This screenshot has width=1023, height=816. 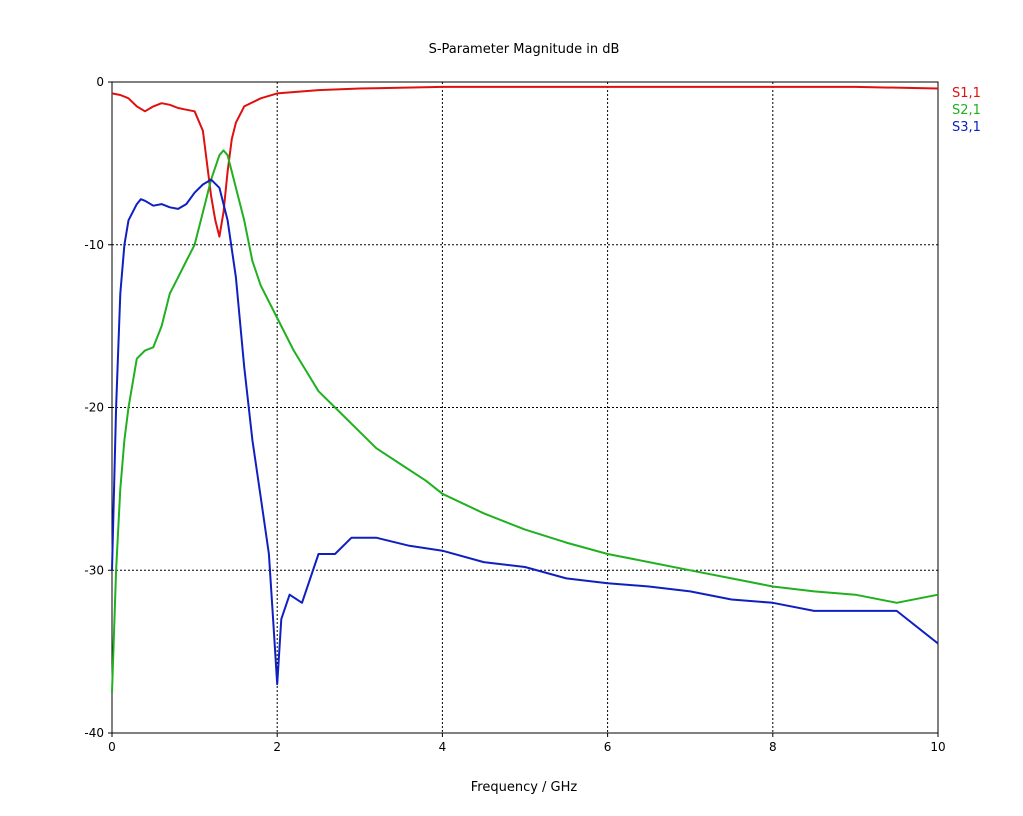 I want to click on y-tick-label: -20, so click(x=94, y=408).